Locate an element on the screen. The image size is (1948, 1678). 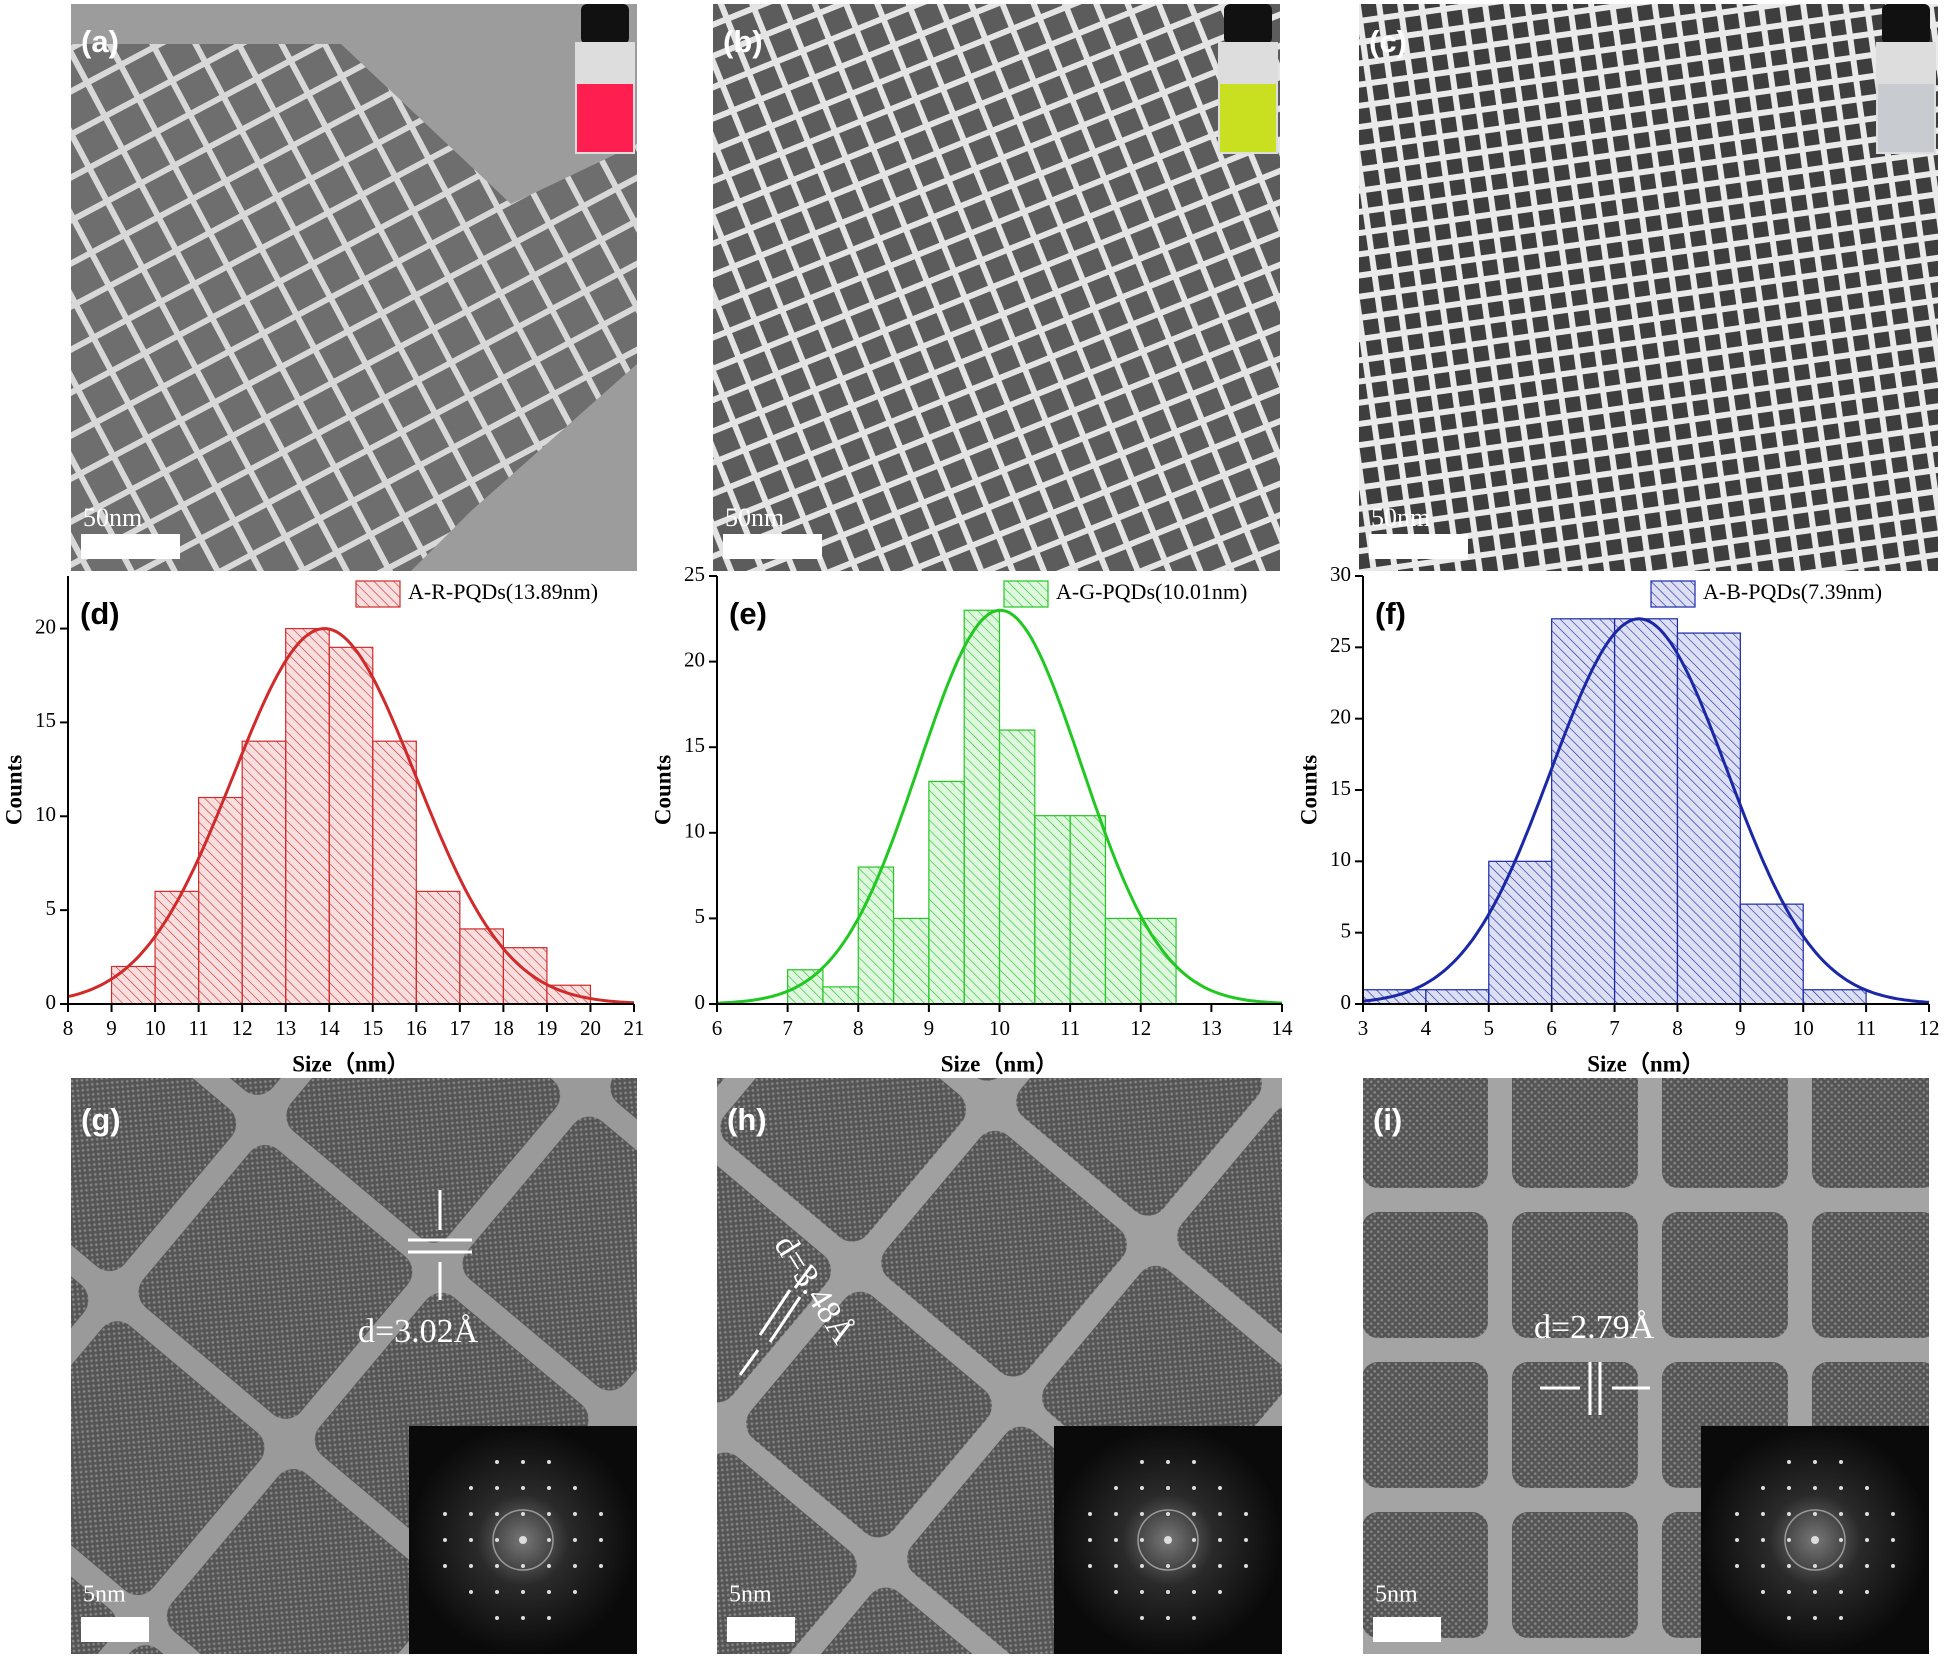
x-tick-label: 11 is located at coordinates (198, 1028).